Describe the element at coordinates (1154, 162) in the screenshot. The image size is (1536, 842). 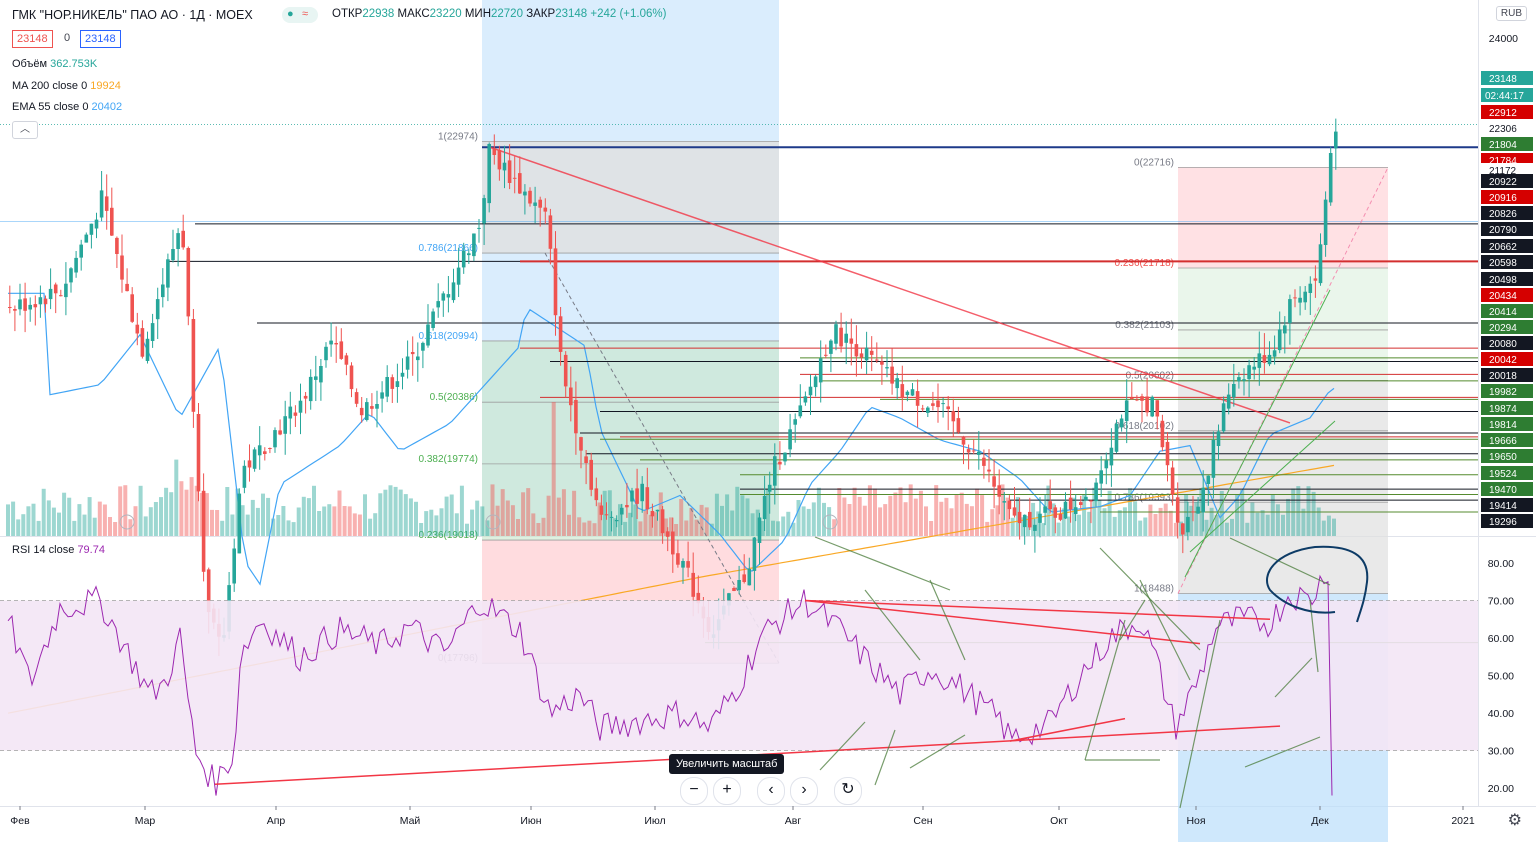
I see `fib-level-label: 0(22716)` at that location.